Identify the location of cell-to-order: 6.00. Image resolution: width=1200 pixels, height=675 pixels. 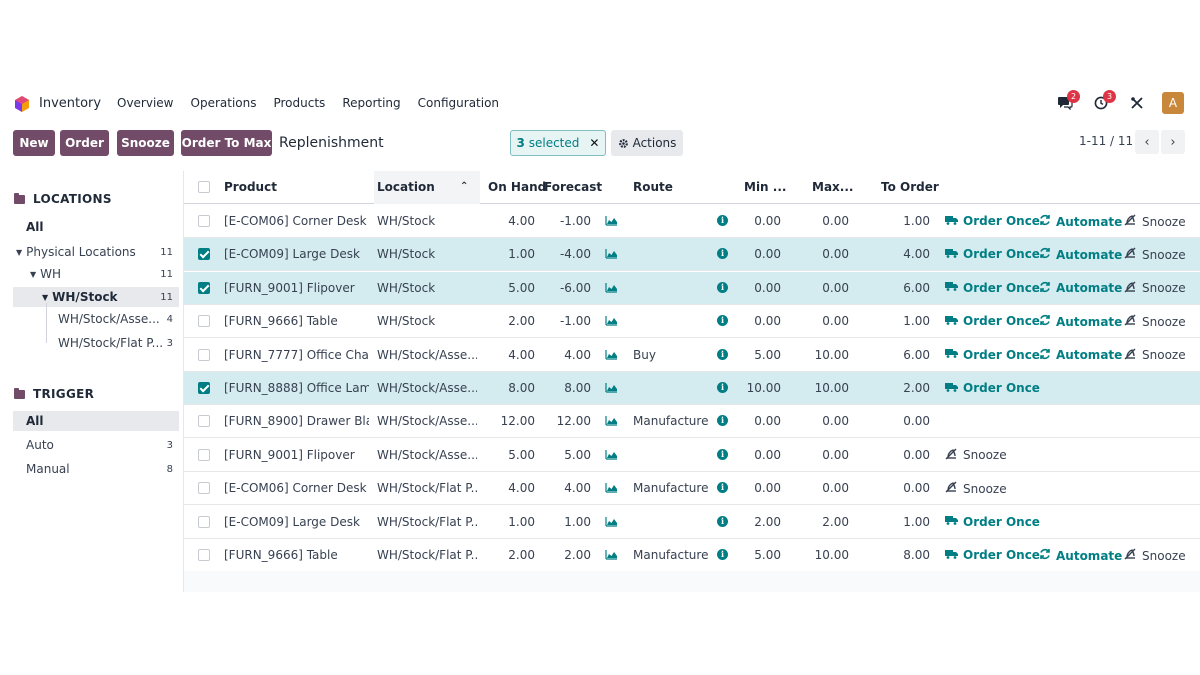
(916, 287).